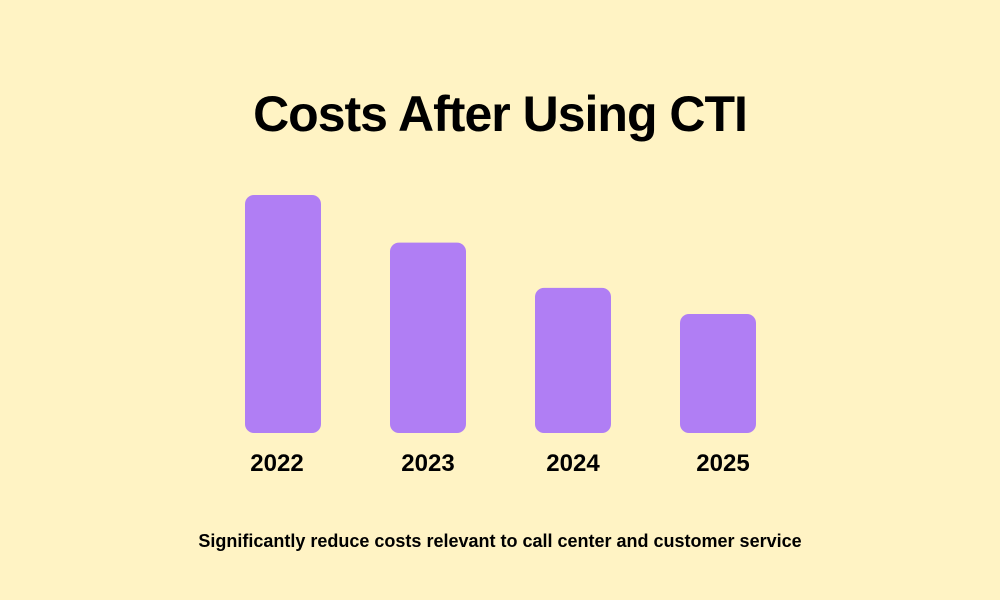 The image size is (1000, 600). I want to click on bar-2023, so click(428, 337).